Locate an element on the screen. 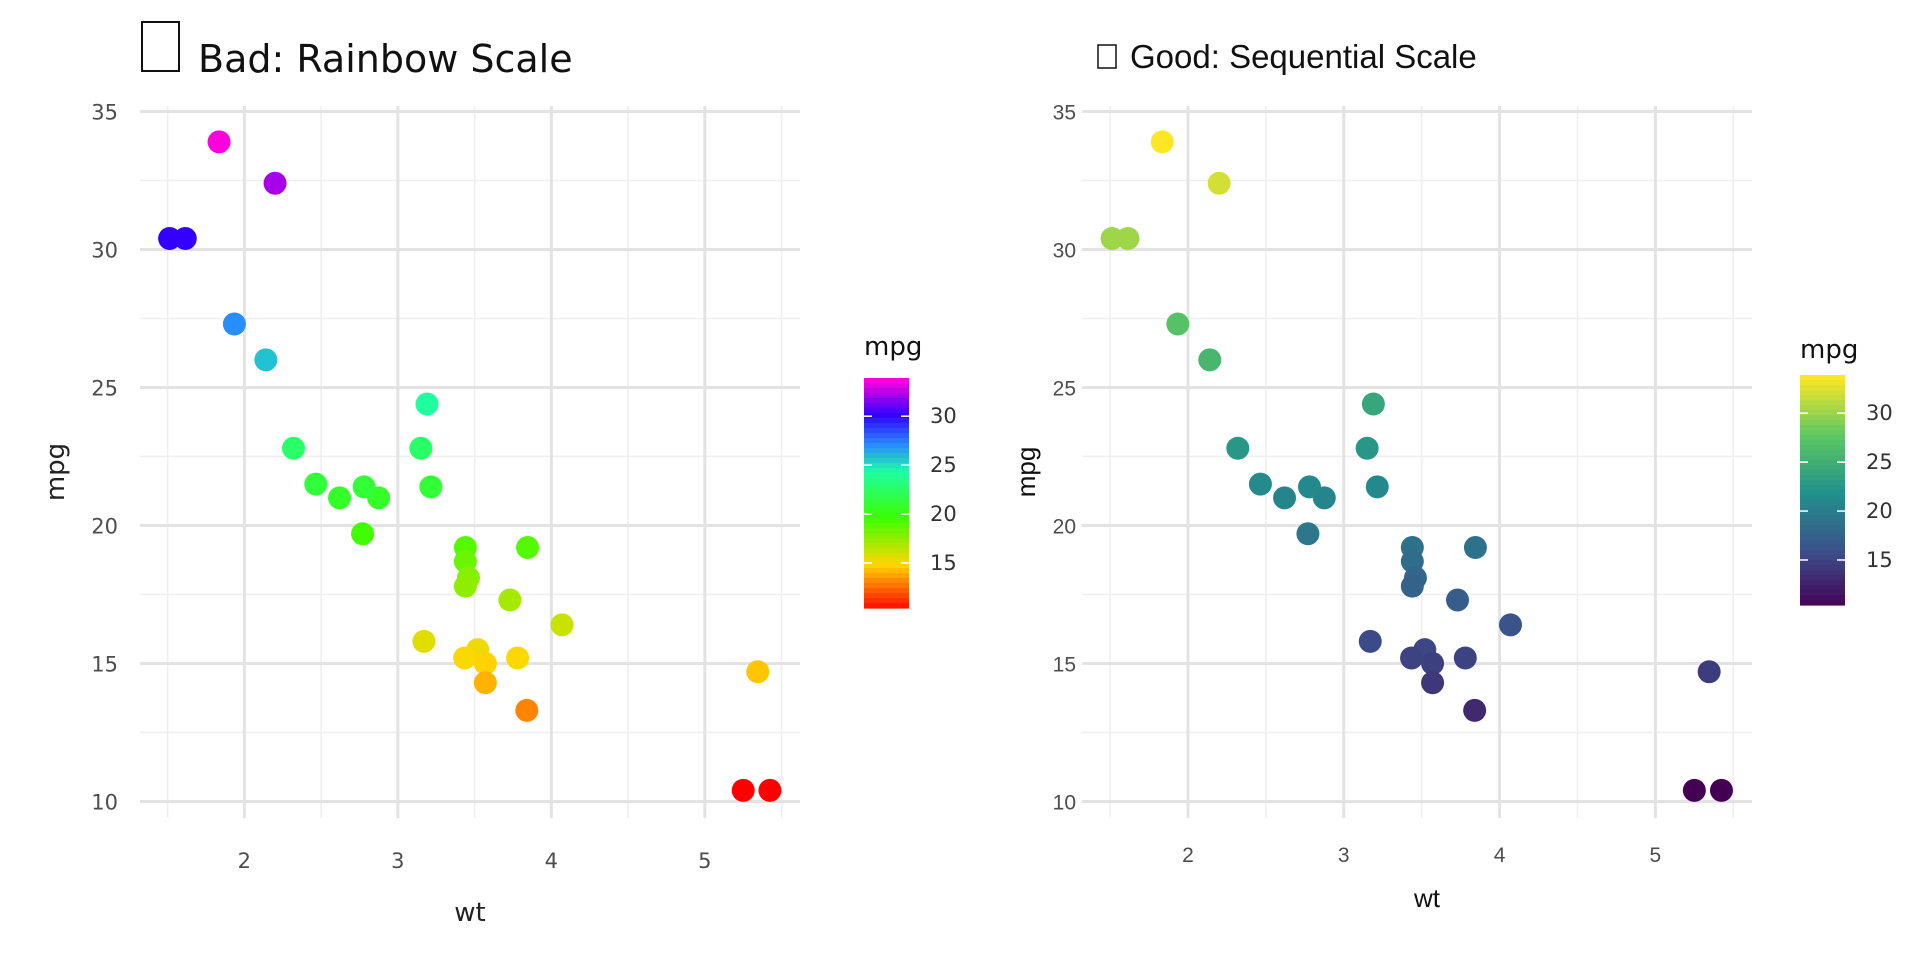  y-tick-label: 10 is located at coordinates (104, 802).